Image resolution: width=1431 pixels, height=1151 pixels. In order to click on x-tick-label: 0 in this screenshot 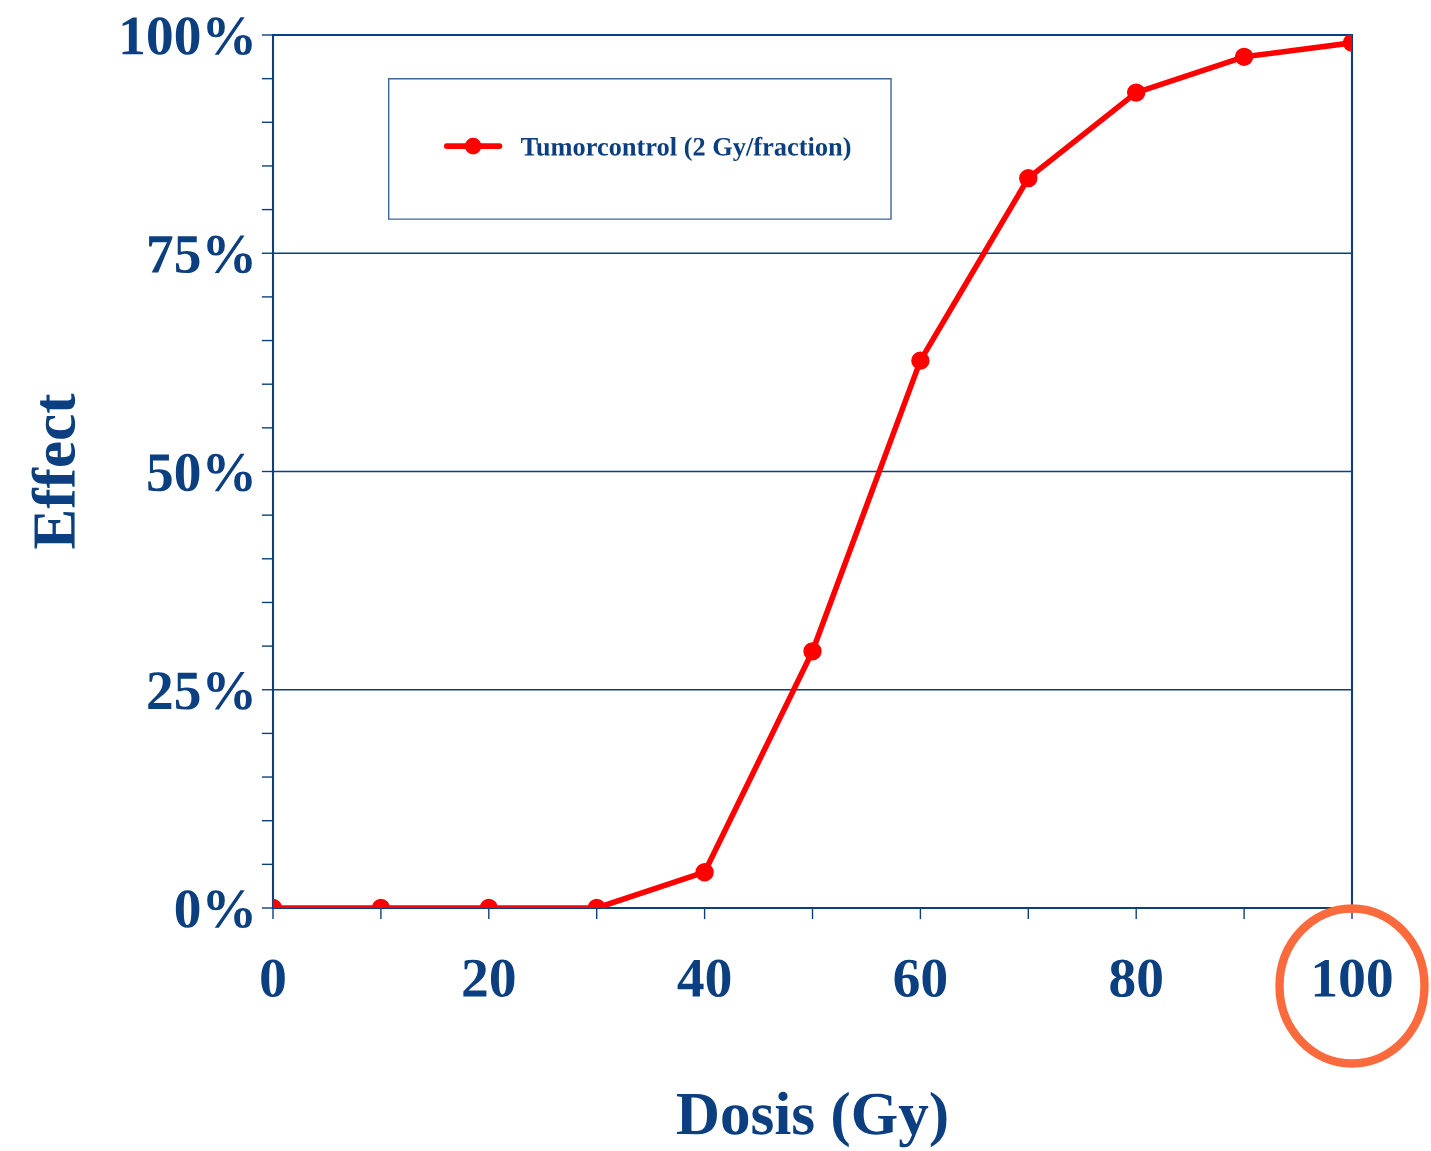, I will do `click(273, 978)`.